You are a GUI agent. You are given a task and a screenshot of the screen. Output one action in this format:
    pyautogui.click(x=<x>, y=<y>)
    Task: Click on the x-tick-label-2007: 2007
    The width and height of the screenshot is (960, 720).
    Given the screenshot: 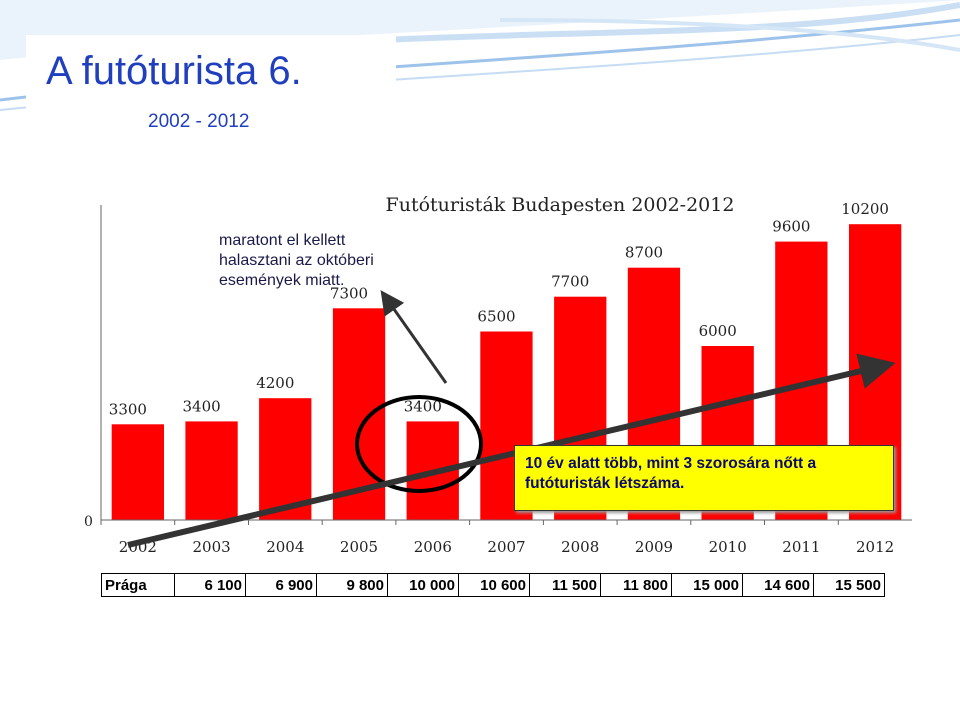 What is the action you would take?
    pyautogui.click(x=506, y=547)
    